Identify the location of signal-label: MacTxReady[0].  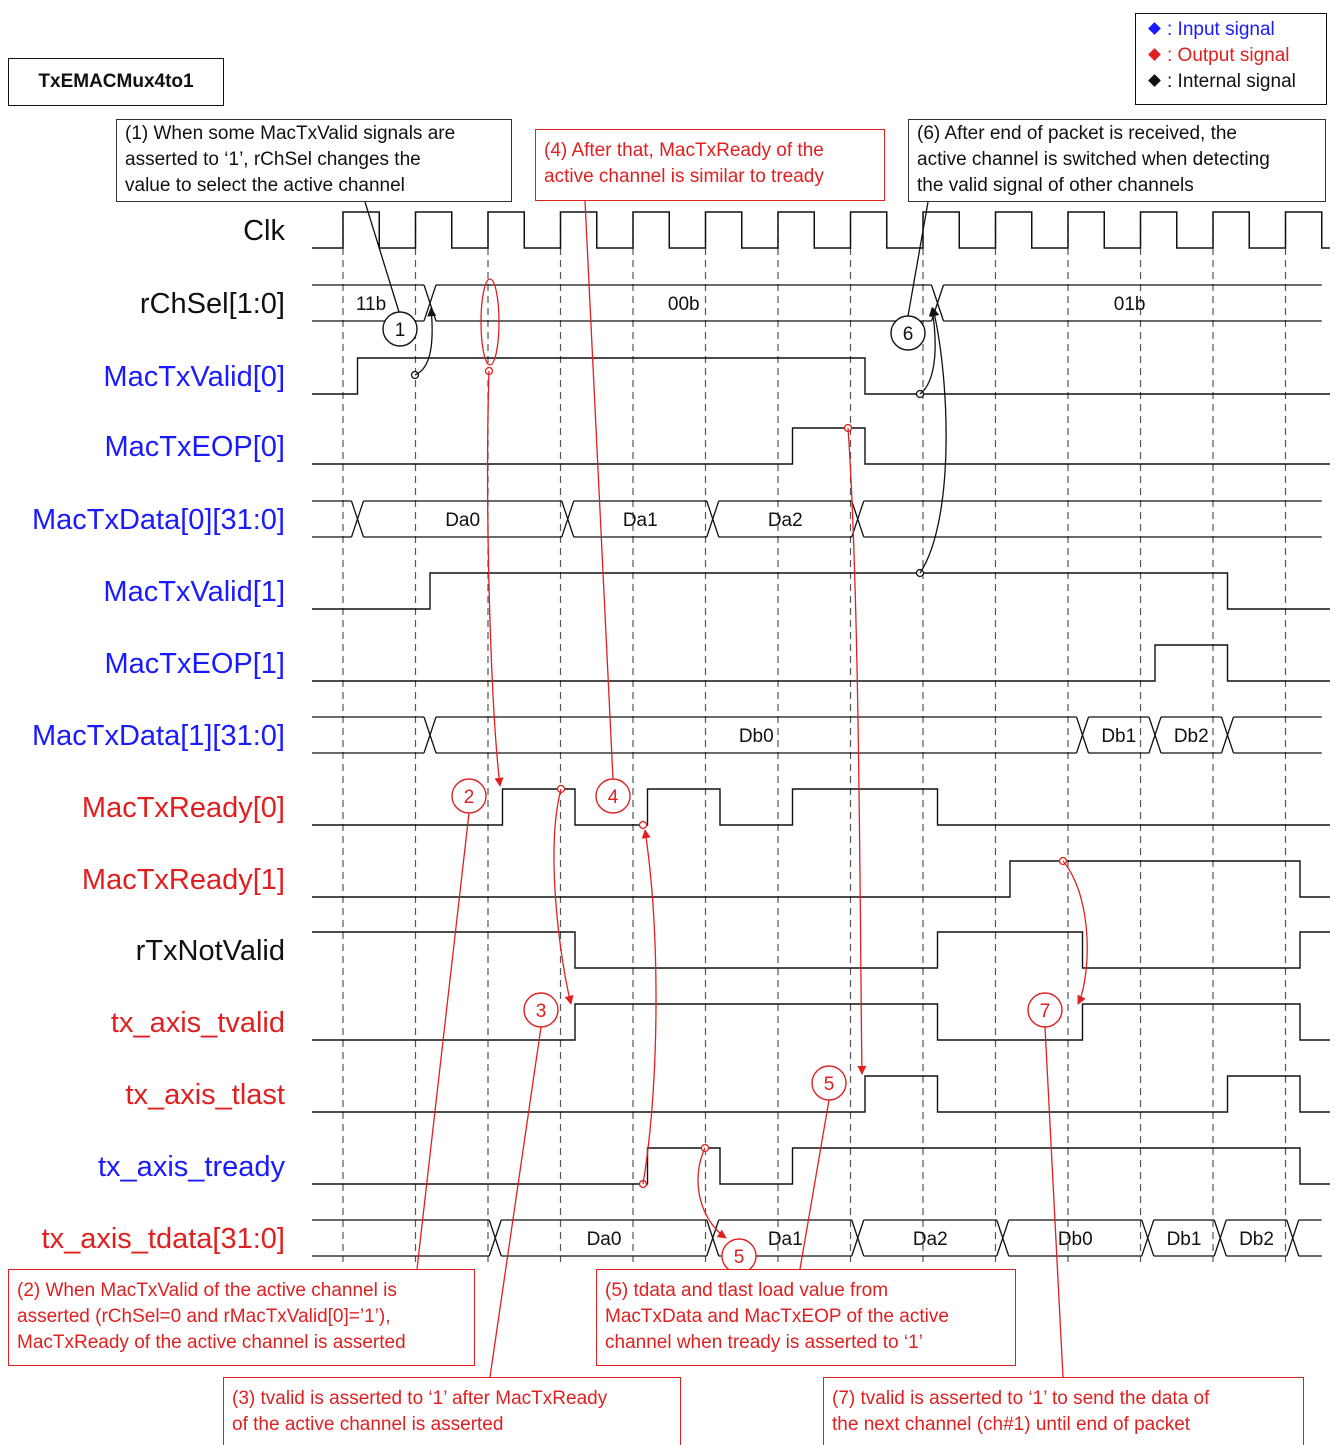
(183, 808).